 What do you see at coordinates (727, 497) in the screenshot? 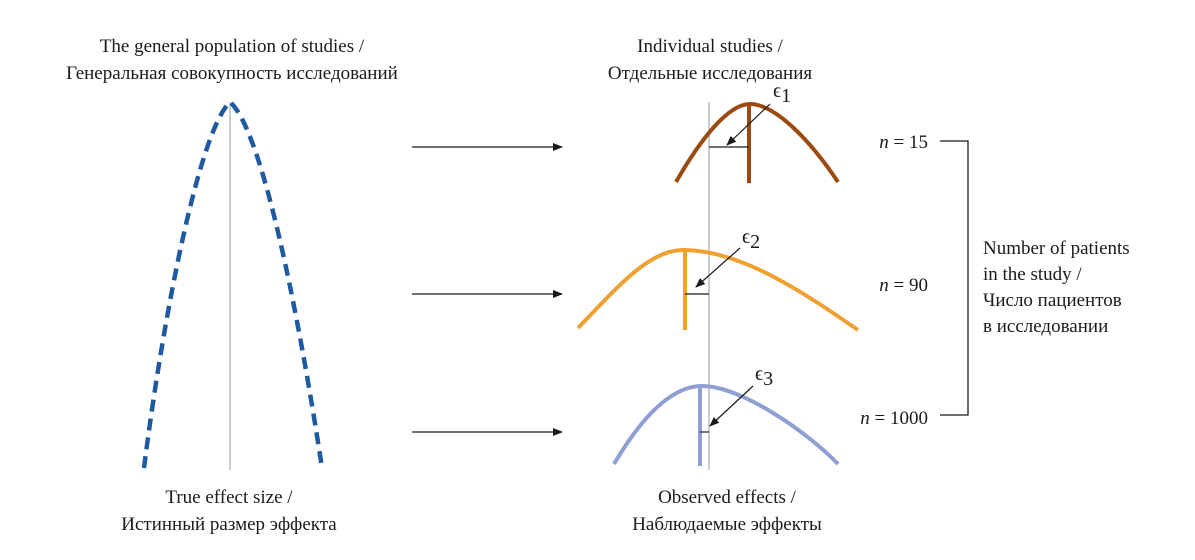
I see `observed-effects-label-en: Observed effects /` at bounding box center [727, 497].